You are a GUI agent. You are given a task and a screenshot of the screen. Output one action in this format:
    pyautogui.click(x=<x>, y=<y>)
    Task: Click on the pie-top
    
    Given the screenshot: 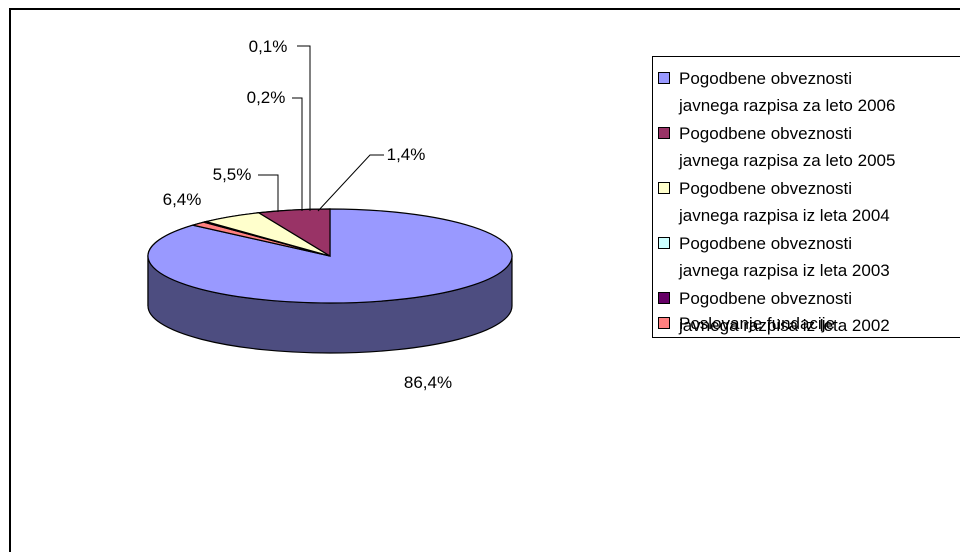 What is the action you would take?
    pyautogui.click(x=330, y=256)
    